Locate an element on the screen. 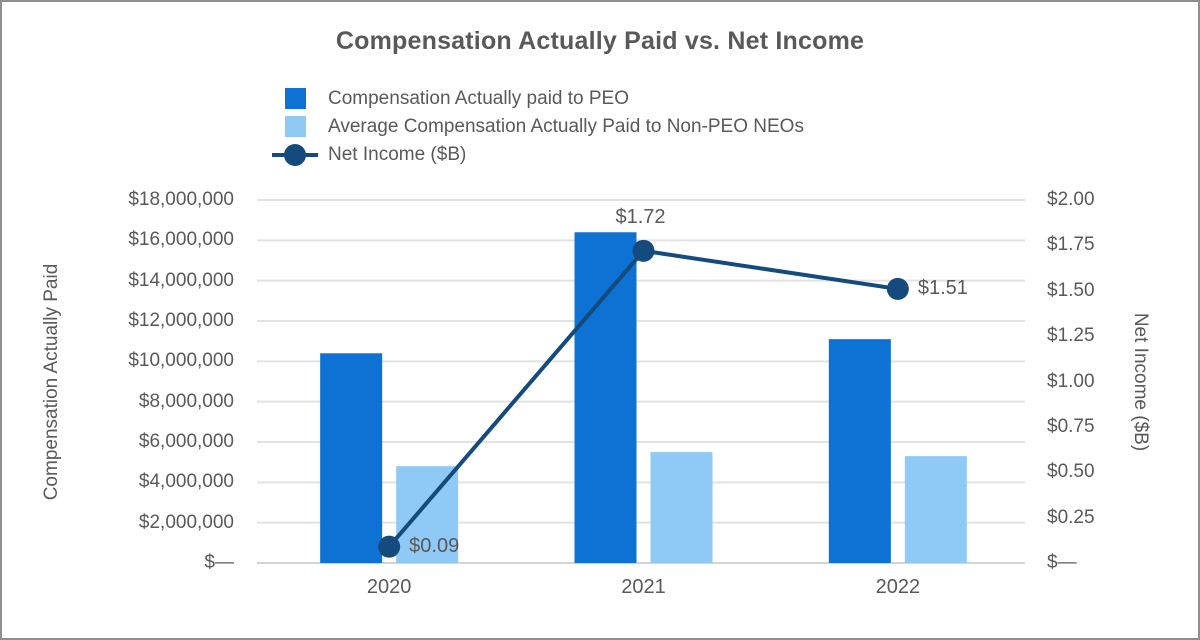 The image size is (1200, 640). legend-item-net-income: Net Income ($B) is located at coordinates (538, 155).